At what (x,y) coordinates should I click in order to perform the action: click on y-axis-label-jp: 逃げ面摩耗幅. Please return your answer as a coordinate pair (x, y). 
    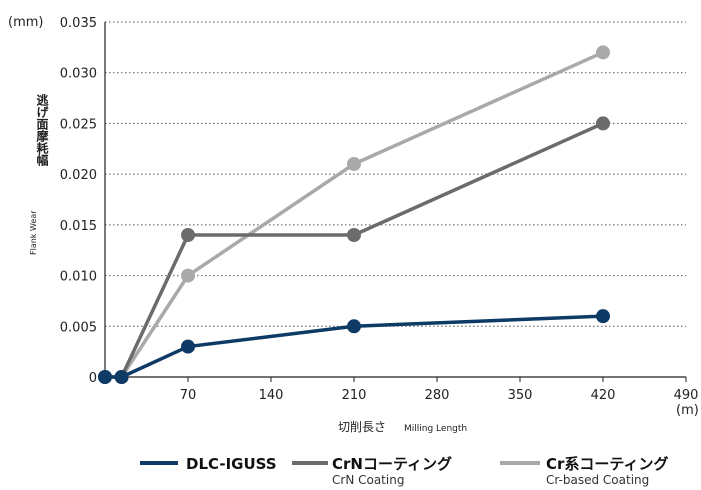
    Looking at the image, I should click on (42, 130).